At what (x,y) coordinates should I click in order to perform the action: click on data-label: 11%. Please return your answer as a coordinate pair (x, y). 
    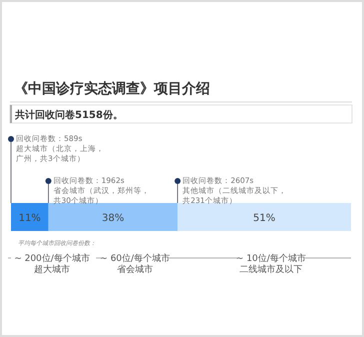
    Looking at the image, I should click on (29, 218).